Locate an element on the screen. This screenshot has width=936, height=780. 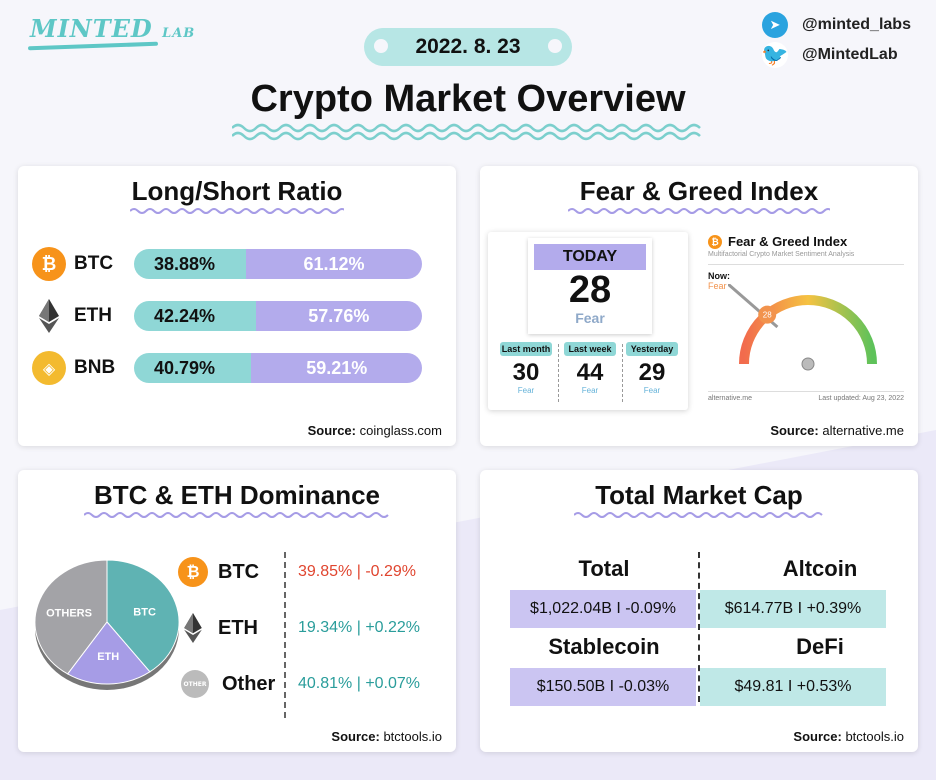
gauge-footer-right: Last updated: Aug 23, 2022 is located at coordinates (861, 398).